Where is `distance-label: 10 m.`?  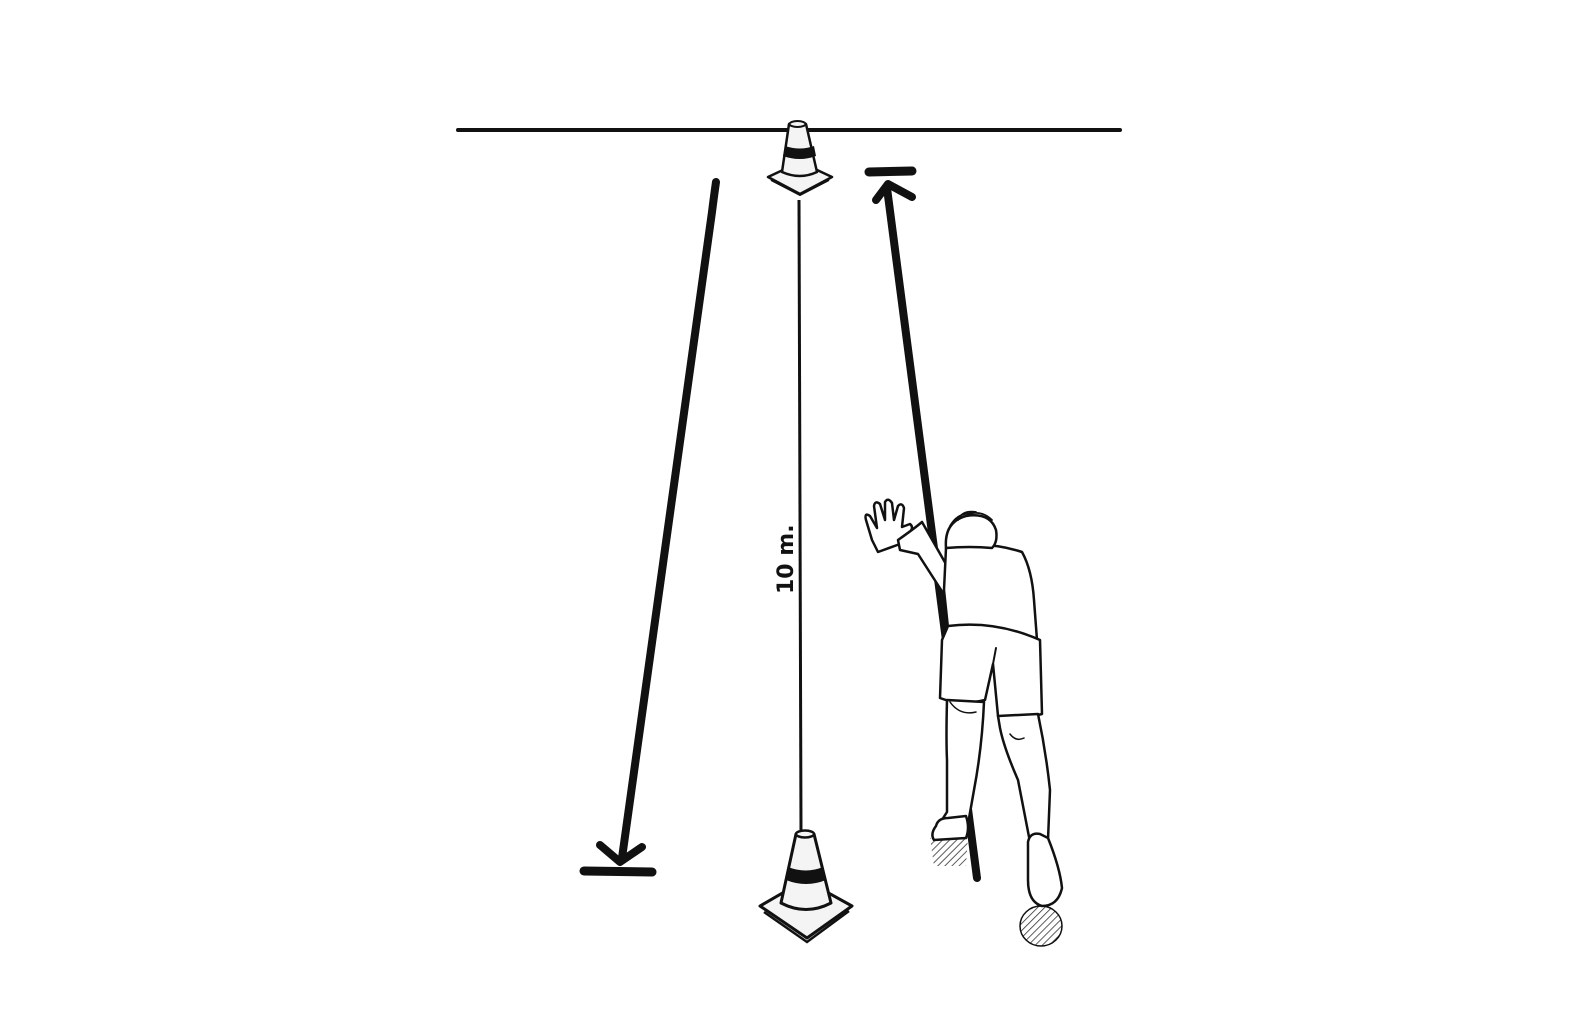 distance-label: 10 m. is located at coordinates (786, 559).